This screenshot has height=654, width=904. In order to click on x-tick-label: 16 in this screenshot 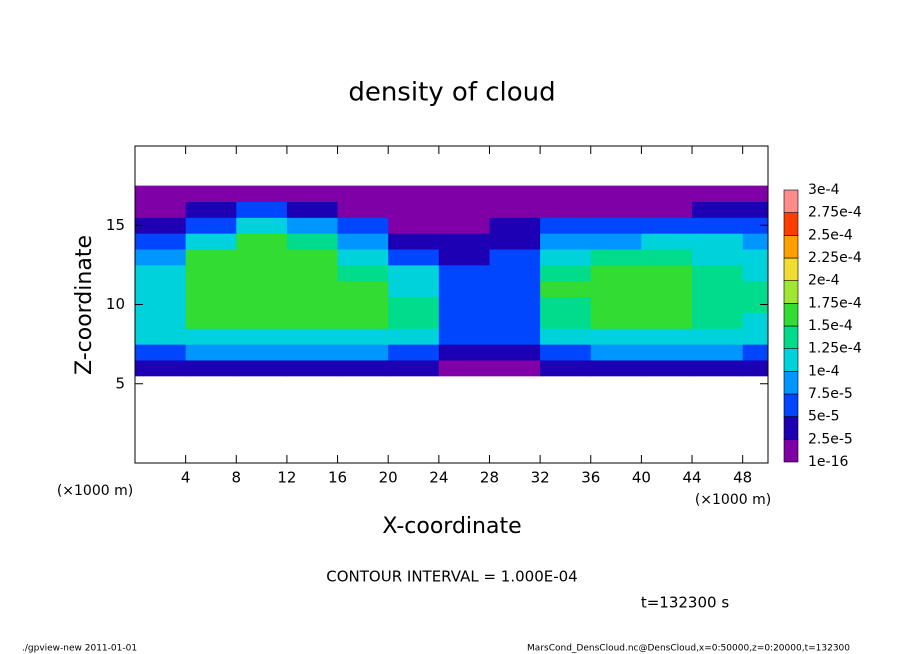, I will do `click(337, 478)`.